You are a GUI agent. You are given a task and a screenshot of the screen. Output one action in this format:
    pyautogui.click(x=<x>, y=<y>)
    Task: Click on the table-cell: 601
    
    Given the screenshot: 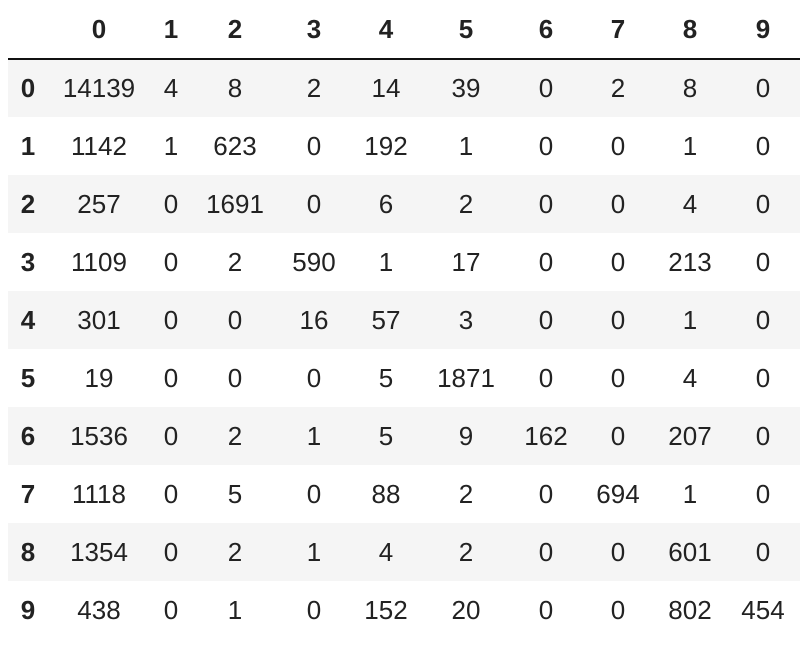 What is the action you would take?
    pyautogui.click(x=690, y=551)
    